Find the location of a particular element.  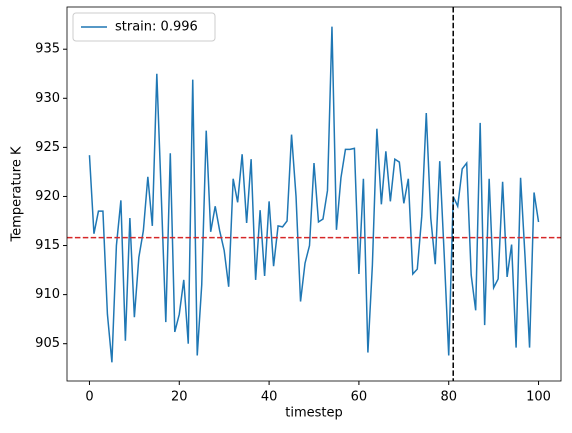

x-tick-label: 60 is located at coordinates (359, 397).